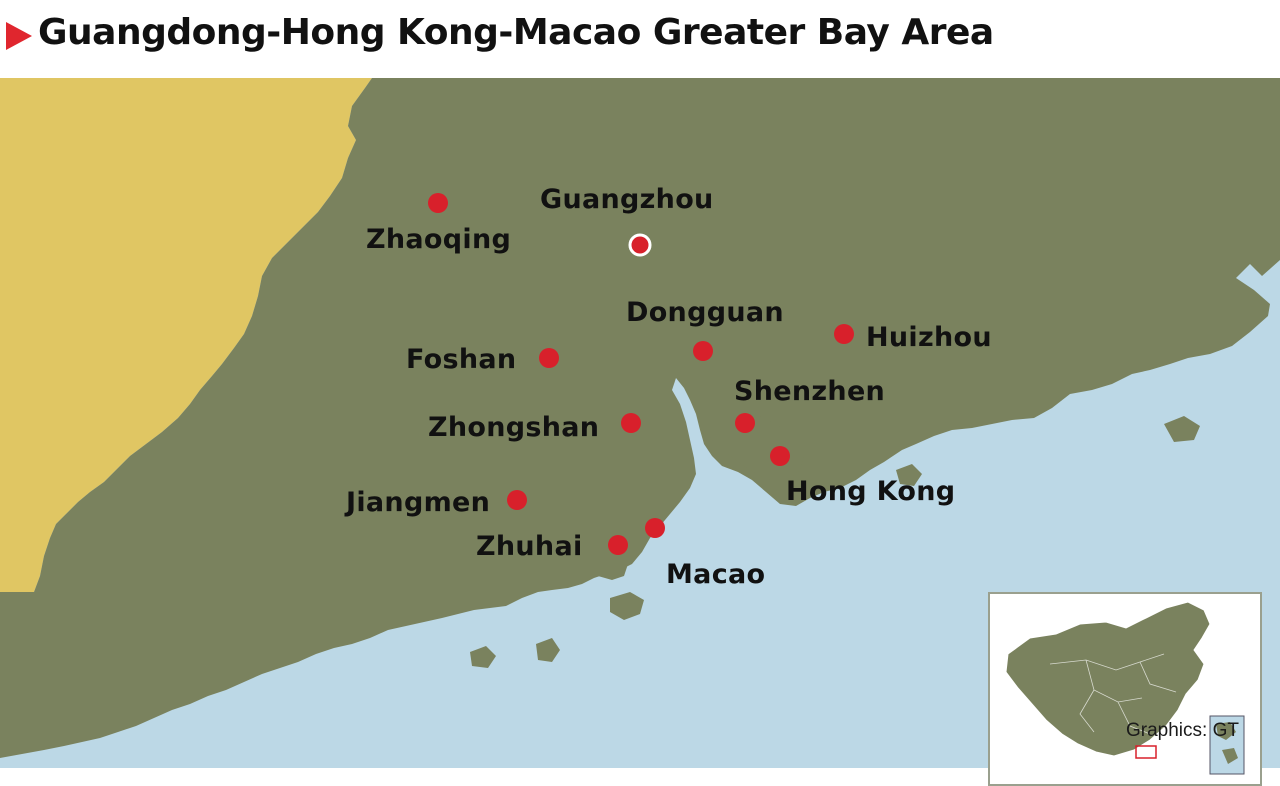 The width and height of the screenshot is (1280, 786). I want to click on south-china-sea-islands, so click(1227, 743).